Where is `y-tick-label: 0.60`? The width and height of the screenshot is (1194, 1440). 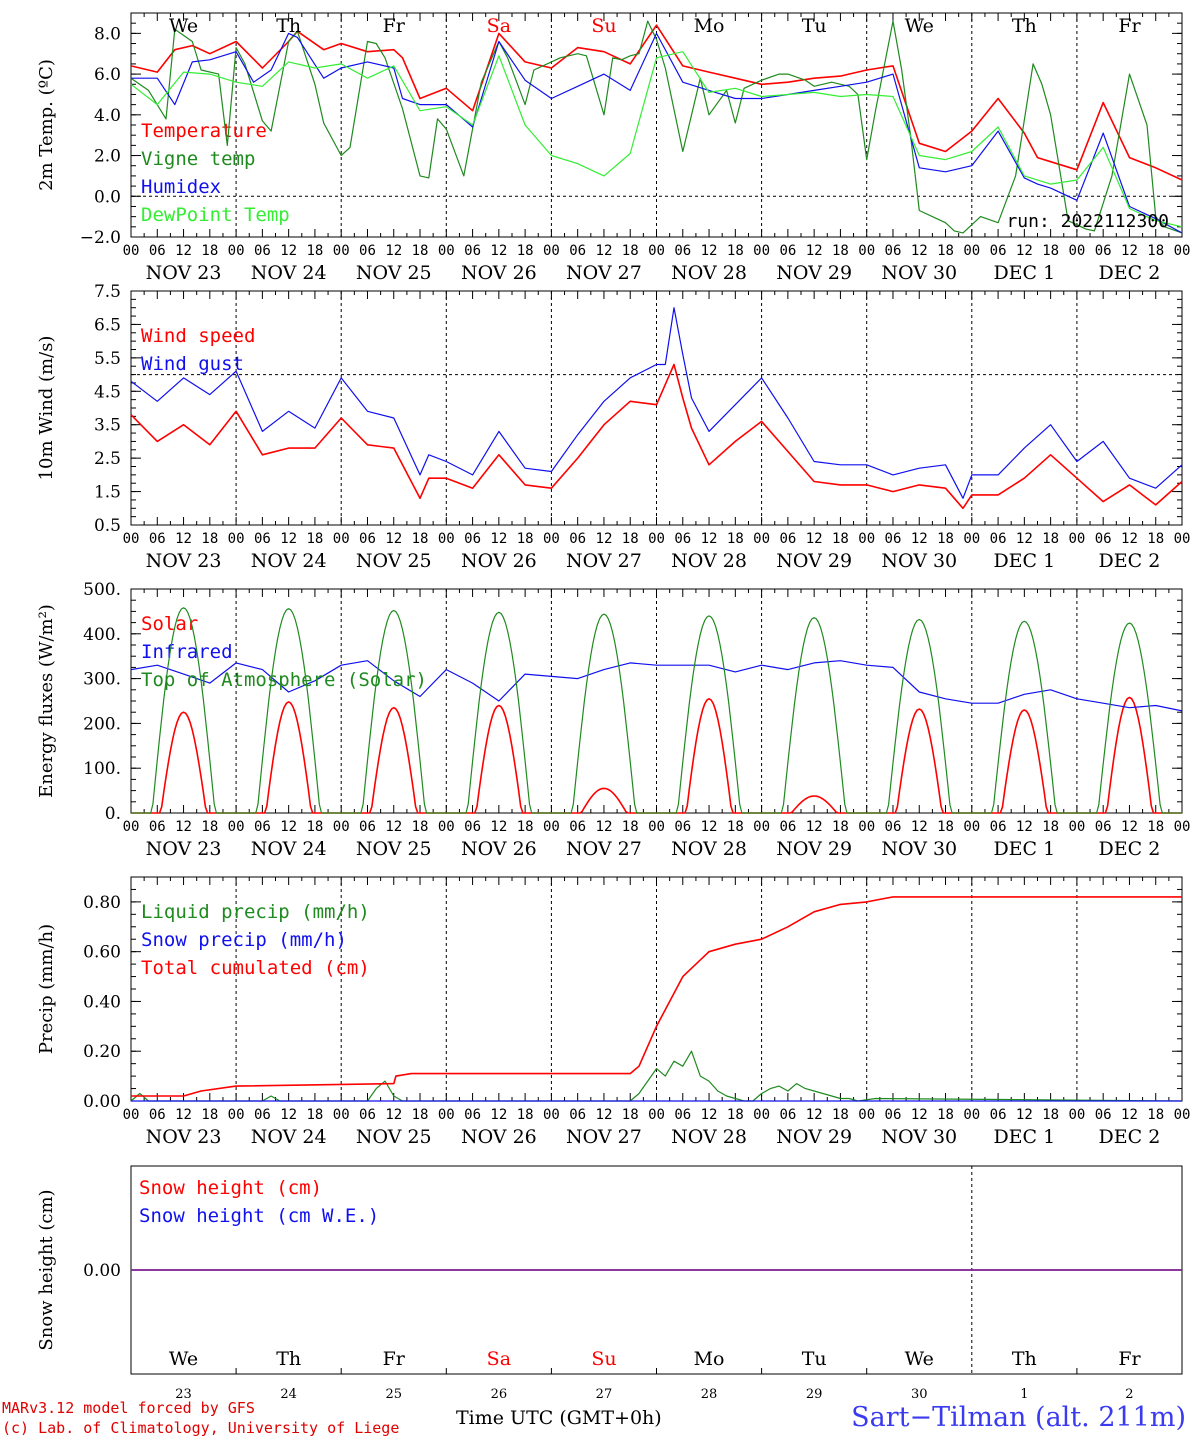
y-tick-label: 0.60 is located at coordinates (102, 953).